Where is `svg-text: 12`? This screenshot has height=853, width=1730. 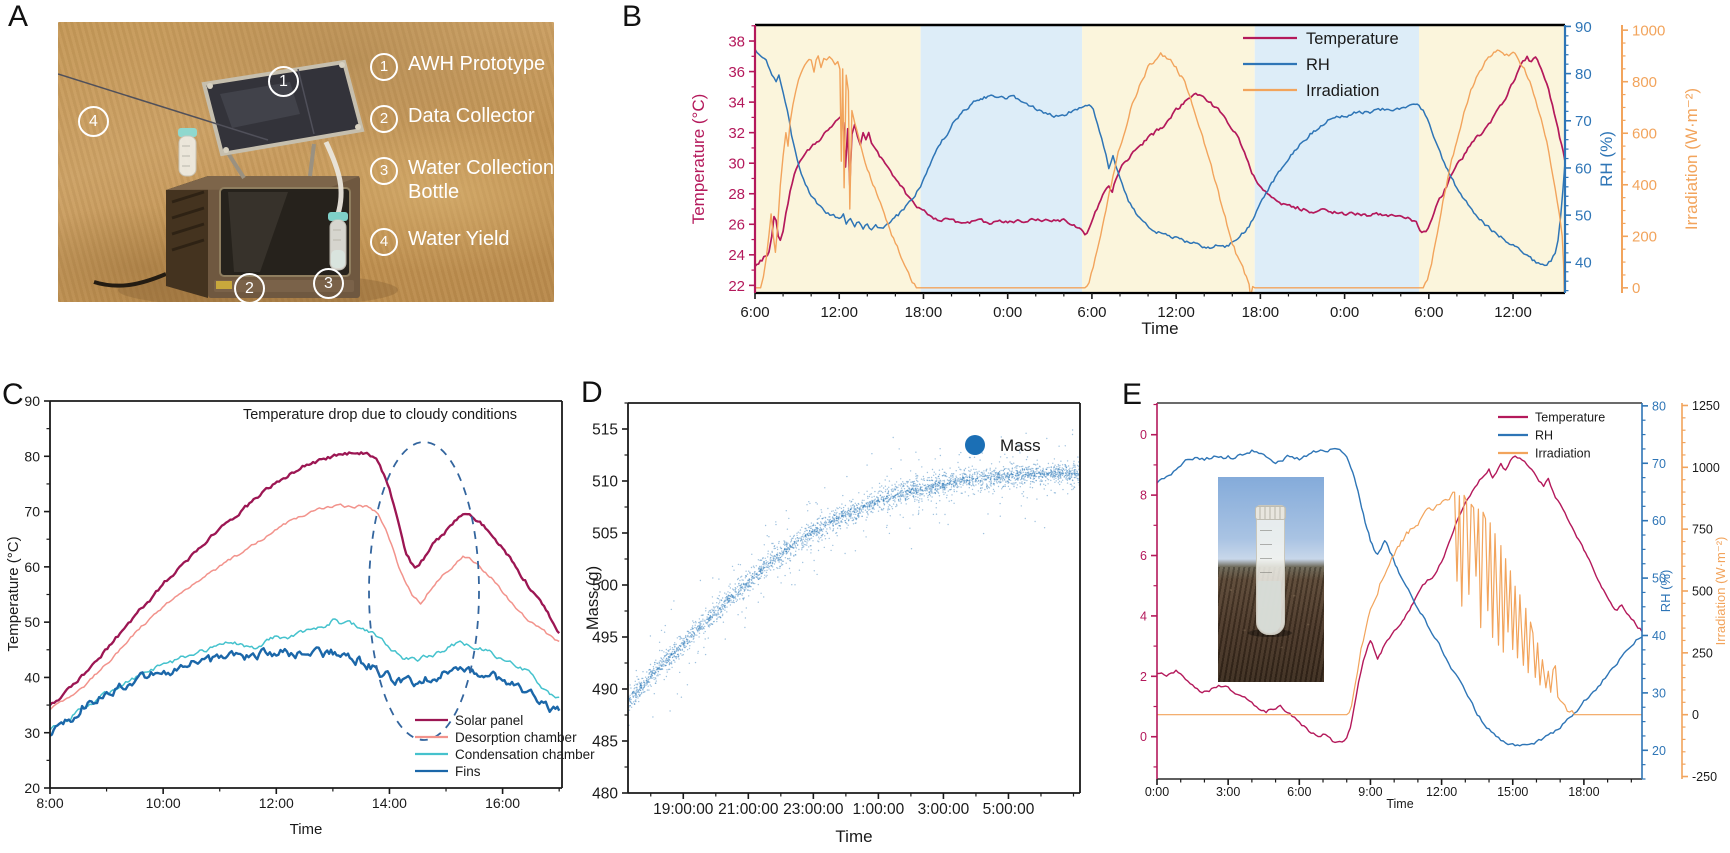
svg-text: 12 is located at coordinates (1143, 677).